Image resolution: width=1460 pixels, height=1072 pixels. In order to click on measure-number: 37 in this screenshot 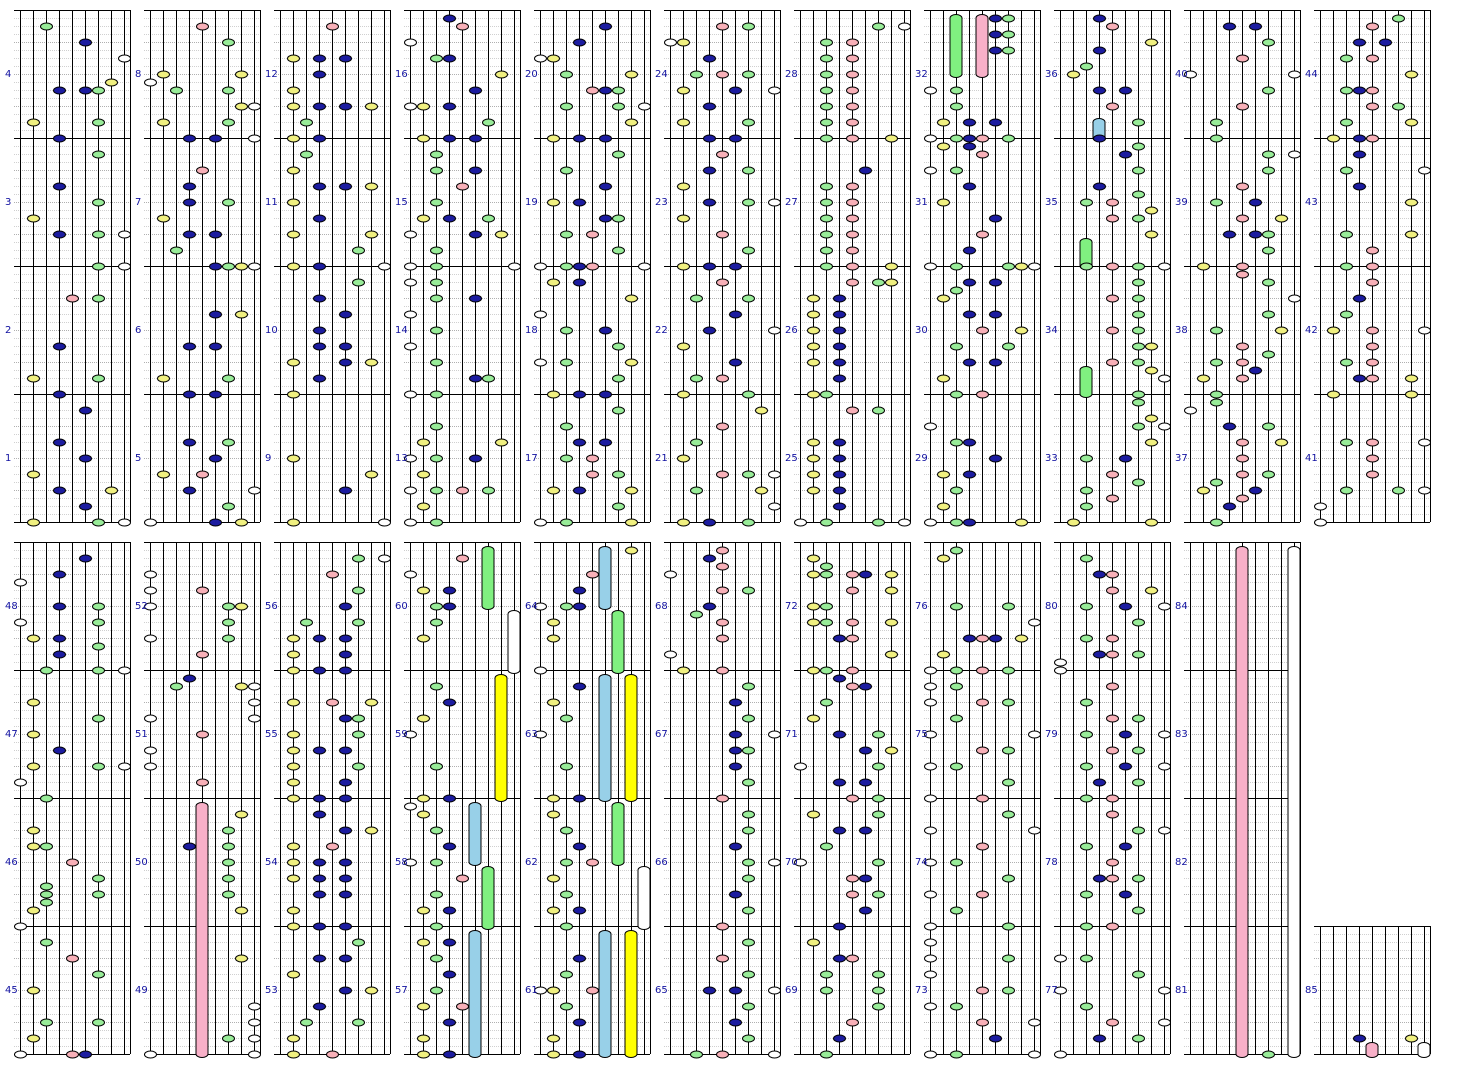, I will do `click(1181, 458)`.